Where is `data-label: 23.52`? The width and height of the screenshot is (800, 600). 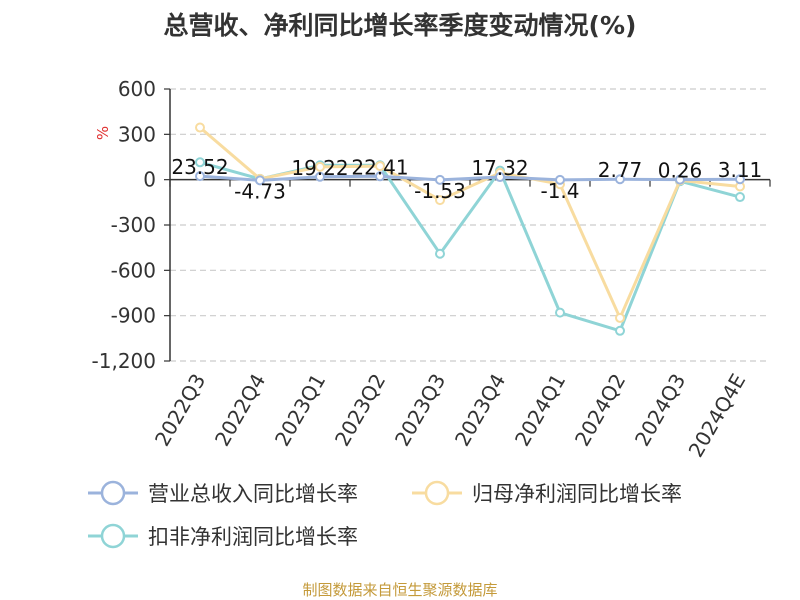 data-label: 23.52 is located at coordinates (199, 167).